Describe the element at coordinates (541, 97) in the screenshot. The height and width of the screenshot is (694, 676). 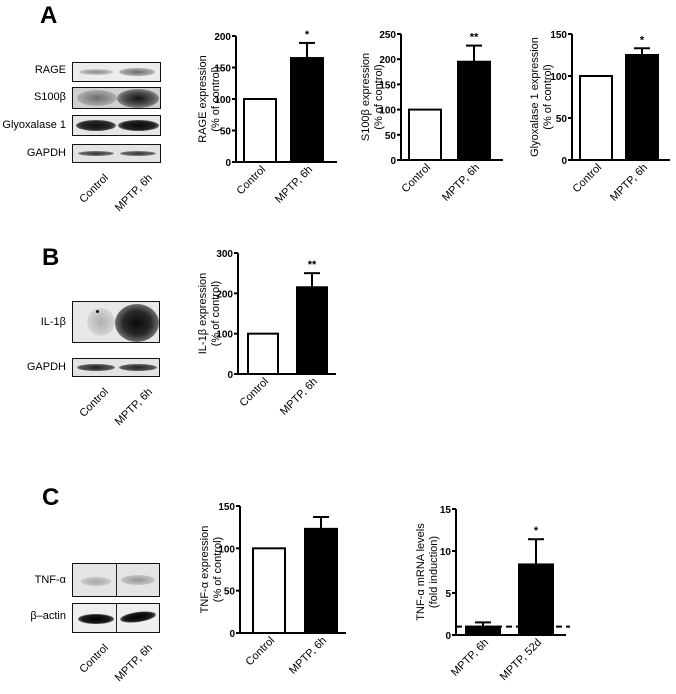
I see `y-axis-label: Glyoxalase 1 expression(% of control)` at that location.